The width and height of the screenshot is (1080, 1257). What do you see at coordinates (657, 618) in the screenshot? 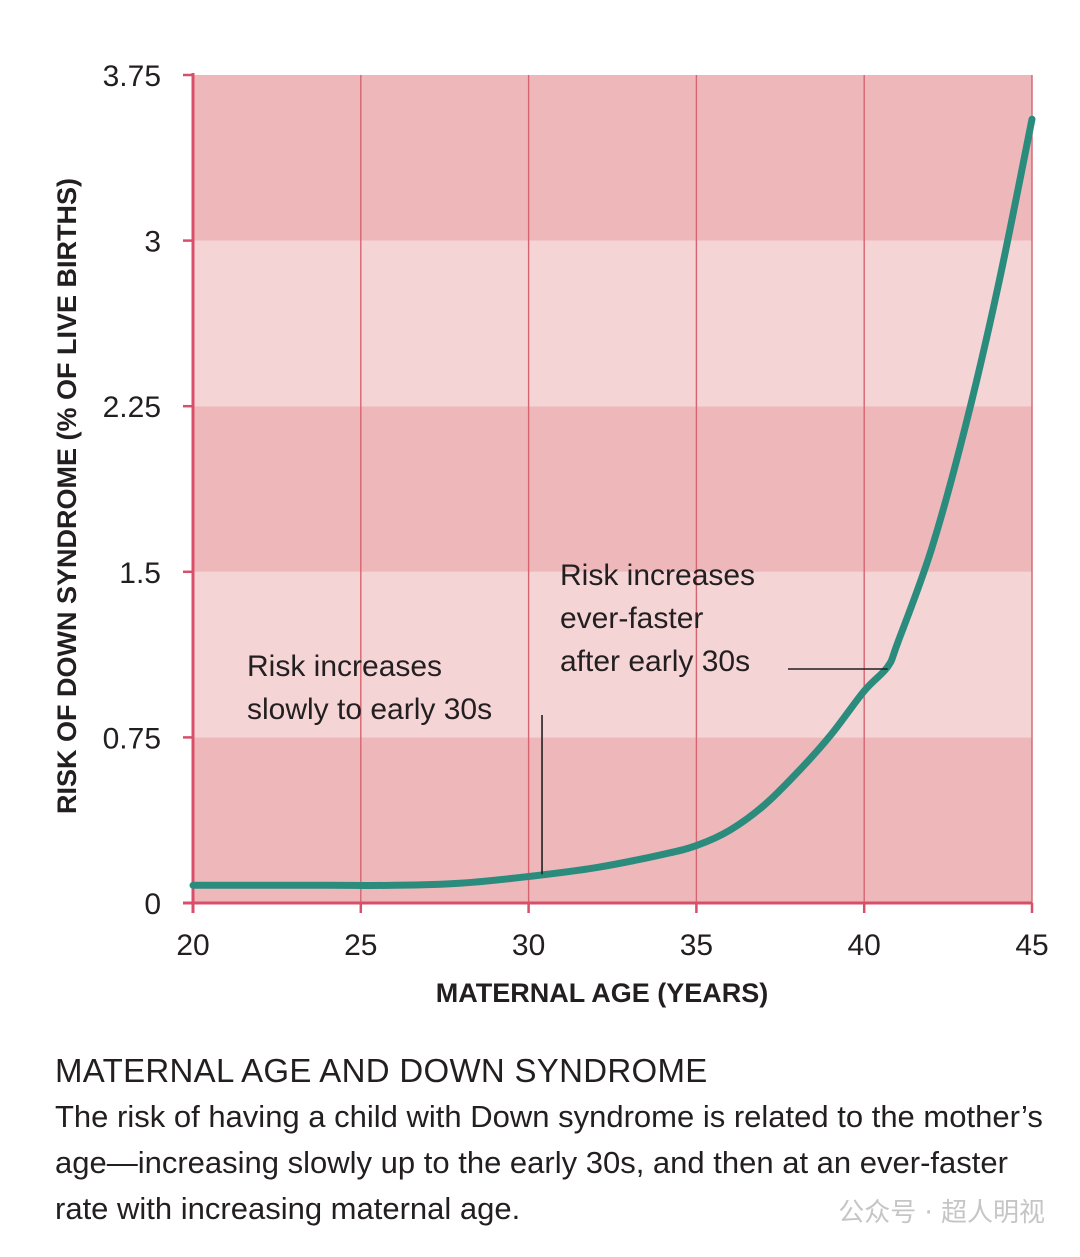
I see `annotation-fast: Risk increases ever-faster after early 30s` at bounding box center [657, 618].